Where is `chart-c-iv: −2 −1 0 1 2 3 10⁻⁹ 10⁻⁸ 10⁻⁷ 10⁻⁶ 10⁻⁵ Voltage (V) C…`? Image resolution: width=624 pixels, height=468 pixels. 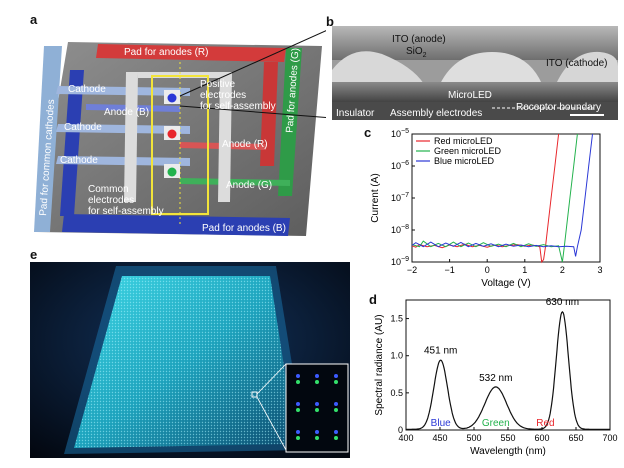 chart-c-iv: −2 −1 0 1 2 3 10⁻⁹ 10⁻⁸ 10⁻⁷ 10⁻⁶ 10⁻⁵ Voltage (V) C… is located at coordinates (486, 208).